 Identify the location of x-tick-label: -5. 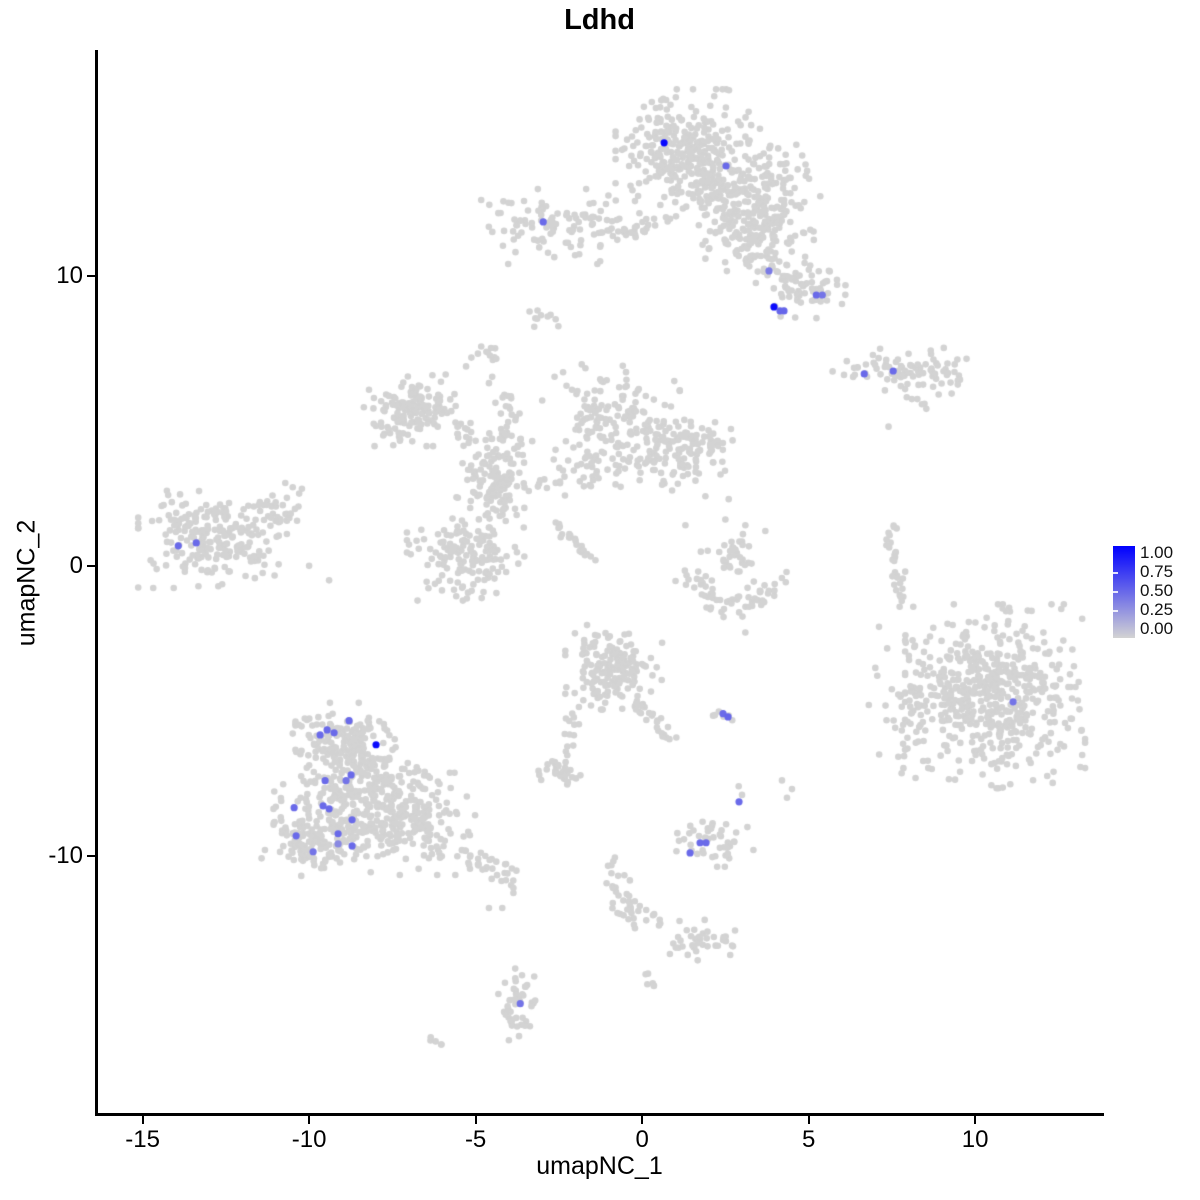
(475, 1139).